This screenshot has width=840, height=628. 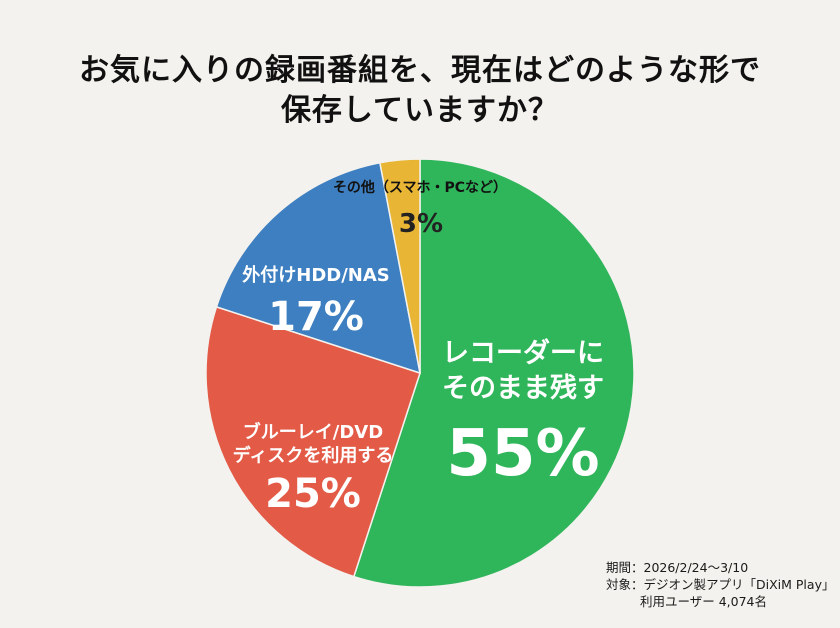 I want to click on slice-percent-label: 25%, so click(x=313, y=494).